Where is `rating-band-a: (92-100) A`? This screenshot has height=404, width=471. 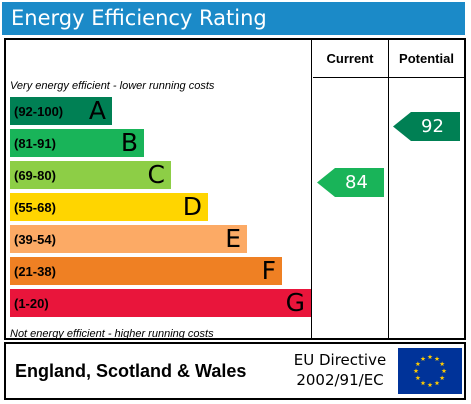 rating-band-a: (92-100) A is located at coordinates (61, 111).